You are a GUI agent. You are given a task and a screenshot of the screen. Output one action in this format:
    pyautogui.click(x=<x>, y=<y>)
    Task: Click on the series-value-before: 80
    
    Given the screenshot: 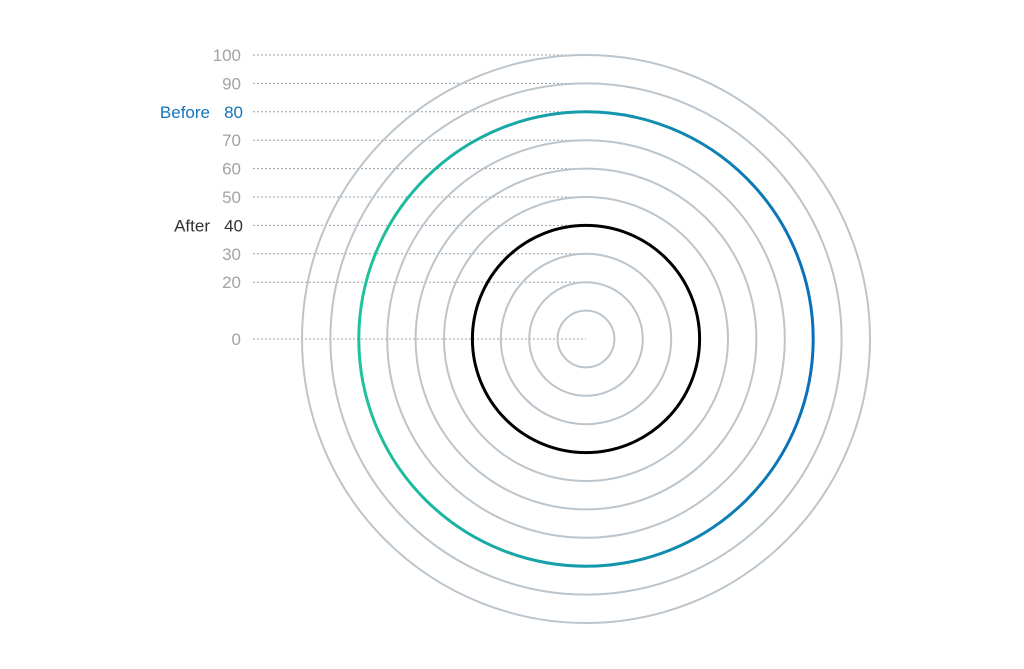 What is the action you would take?
    pyautogui.click(x=233, y=112)
    